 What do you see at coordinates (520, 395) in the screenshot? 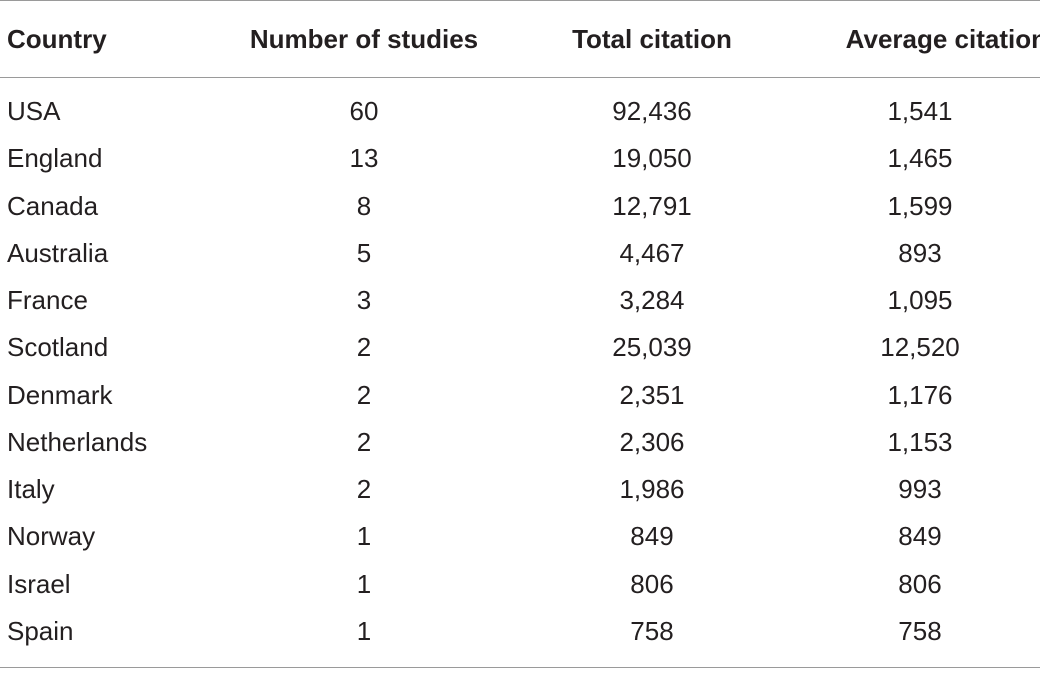
I see `table-row: Denmark 2 2,351 1,176` at bounding box center [520, 395].